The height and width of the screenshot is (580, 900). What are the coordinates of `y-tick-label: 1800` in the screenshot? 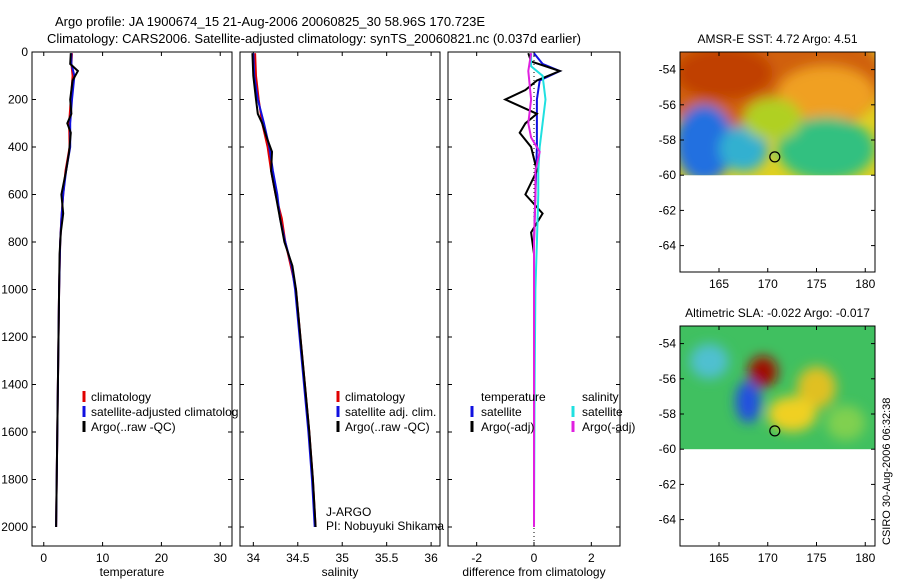 It's located at (14, 480).